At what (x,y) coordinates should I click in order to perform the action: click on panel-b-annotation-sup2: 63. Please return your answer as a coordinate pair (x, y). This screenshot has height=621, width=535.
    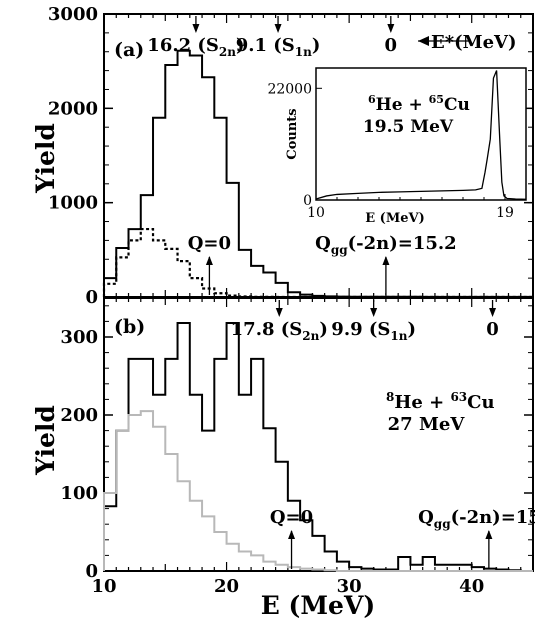
    Looking at the image, I should click on (458, 397).